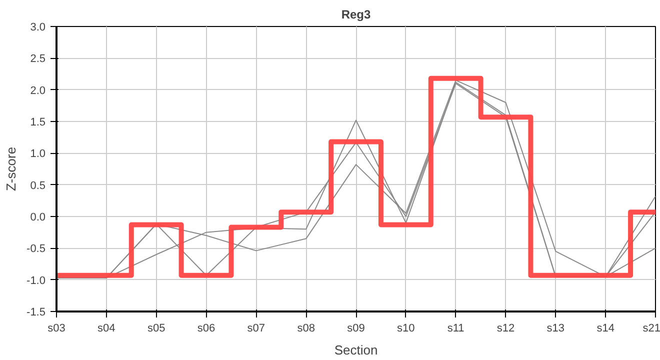 The width and height of the screenshot is (660, 360). What do you see at coordinates (505, 328) in the screenshot?
I see `x-tick-label: s12` at bounding box center [505, 328].